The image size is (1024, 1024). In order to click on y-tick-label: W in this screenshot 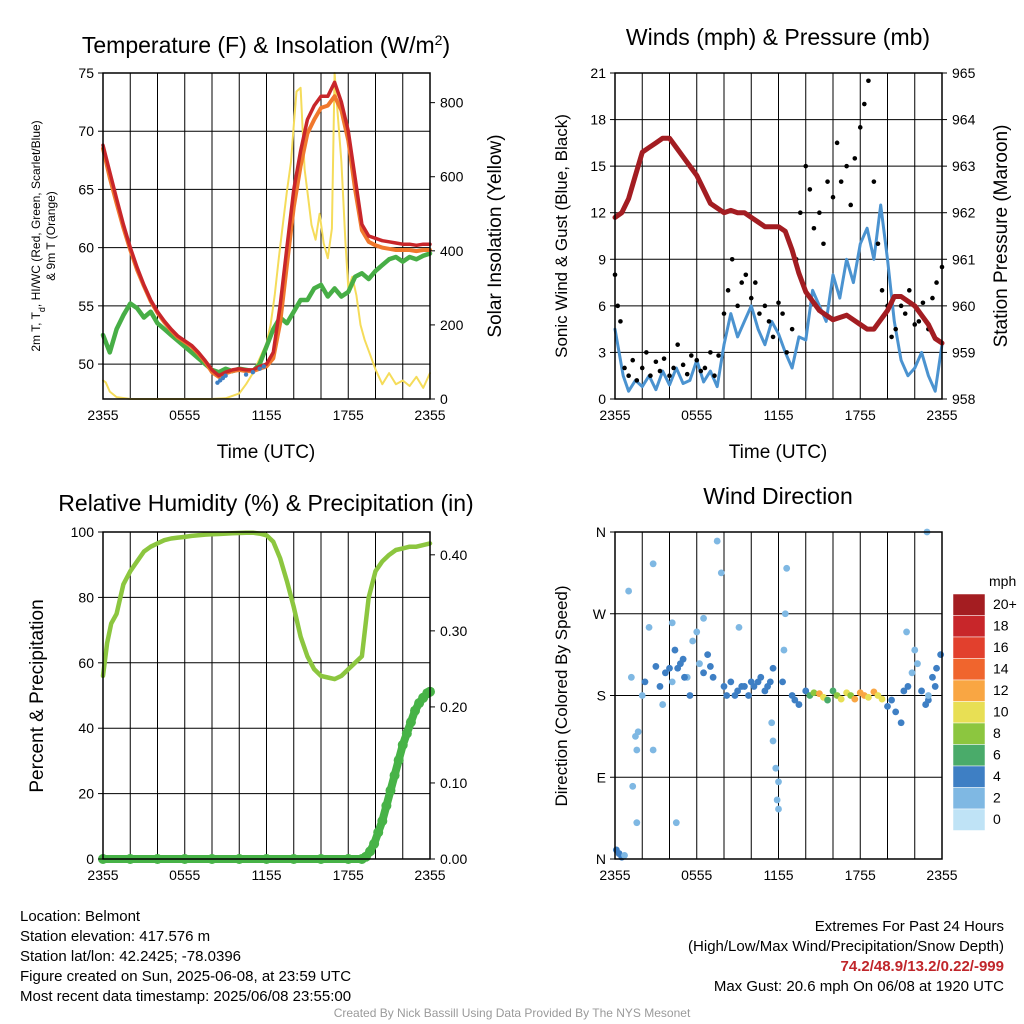, I will do `click(600, 614)`.